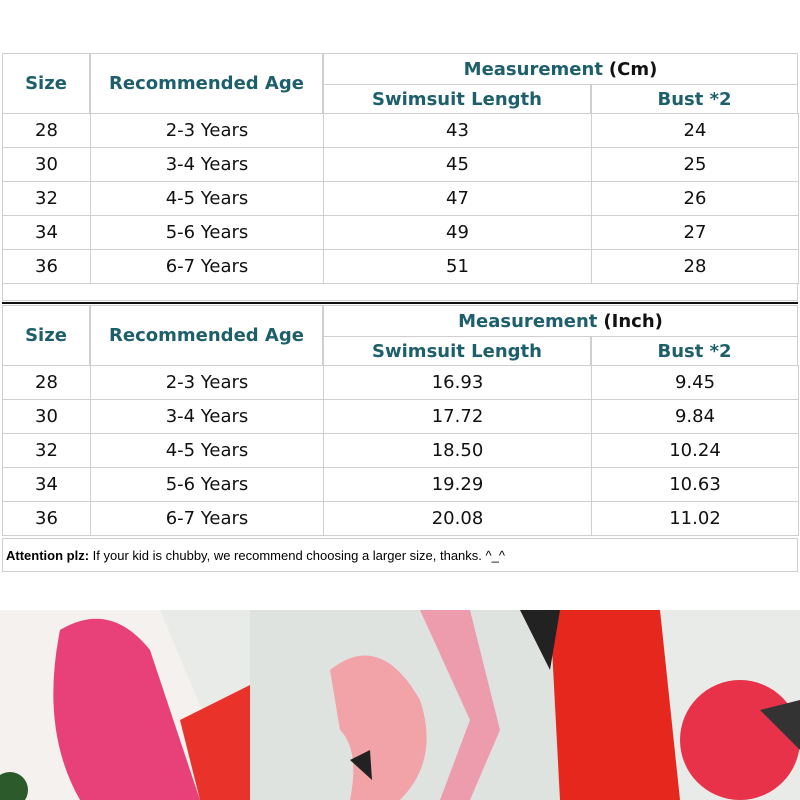 The height and width of the screenshot is (800, 800). Describe the element at coordinates (695, 518) in the screenshot. I see `table-cell: 11.02` at that location.